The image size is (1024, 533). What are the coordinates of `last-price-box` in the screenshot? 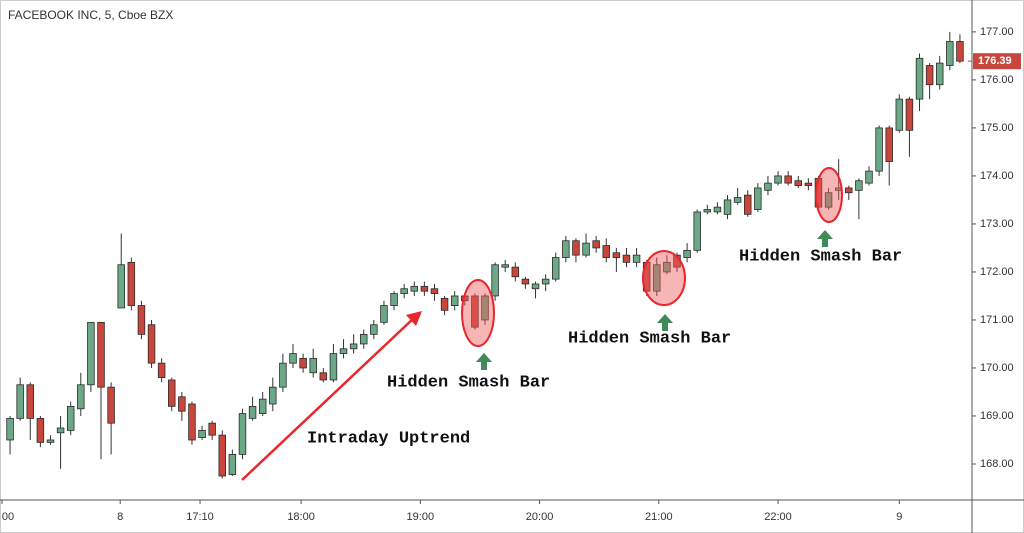 It's located at (997, 61).